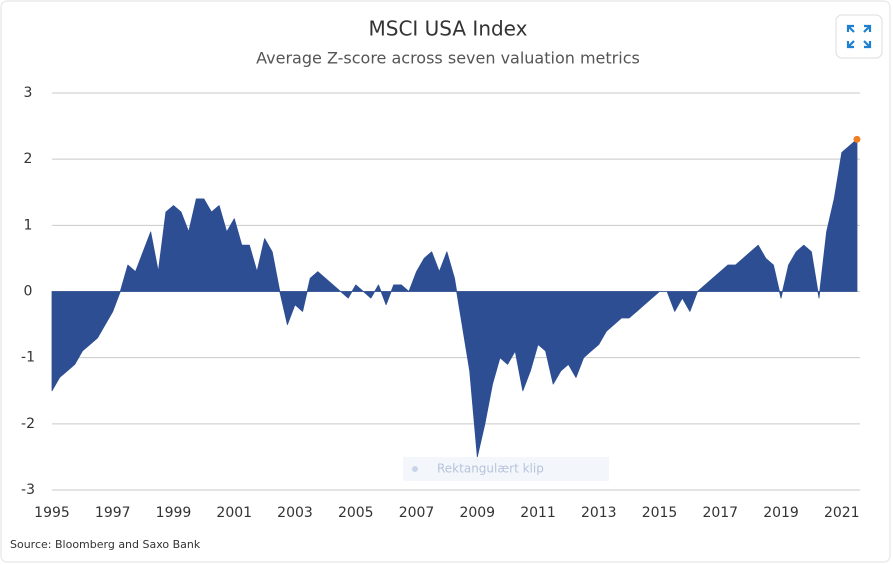  Describe the element at coordinates (599, 513) in the screenshot. I see `x-tick-label: 2013` at that location.